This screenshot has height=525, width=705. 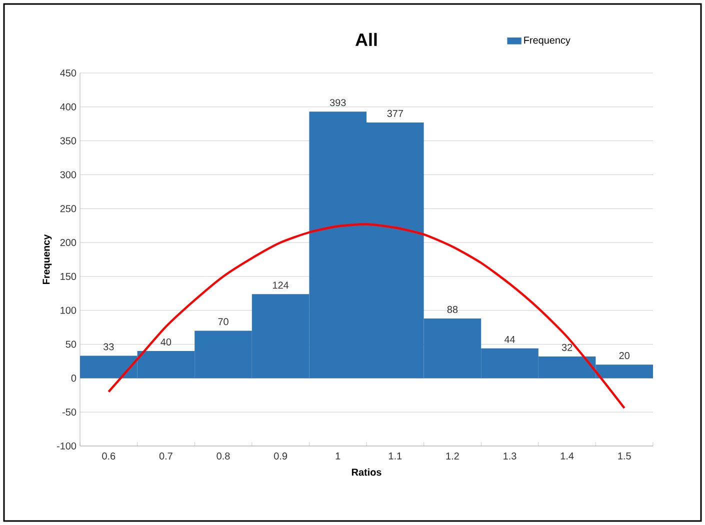 I want to click on x-tick-label: 1.1, so click(x=395, y=456).